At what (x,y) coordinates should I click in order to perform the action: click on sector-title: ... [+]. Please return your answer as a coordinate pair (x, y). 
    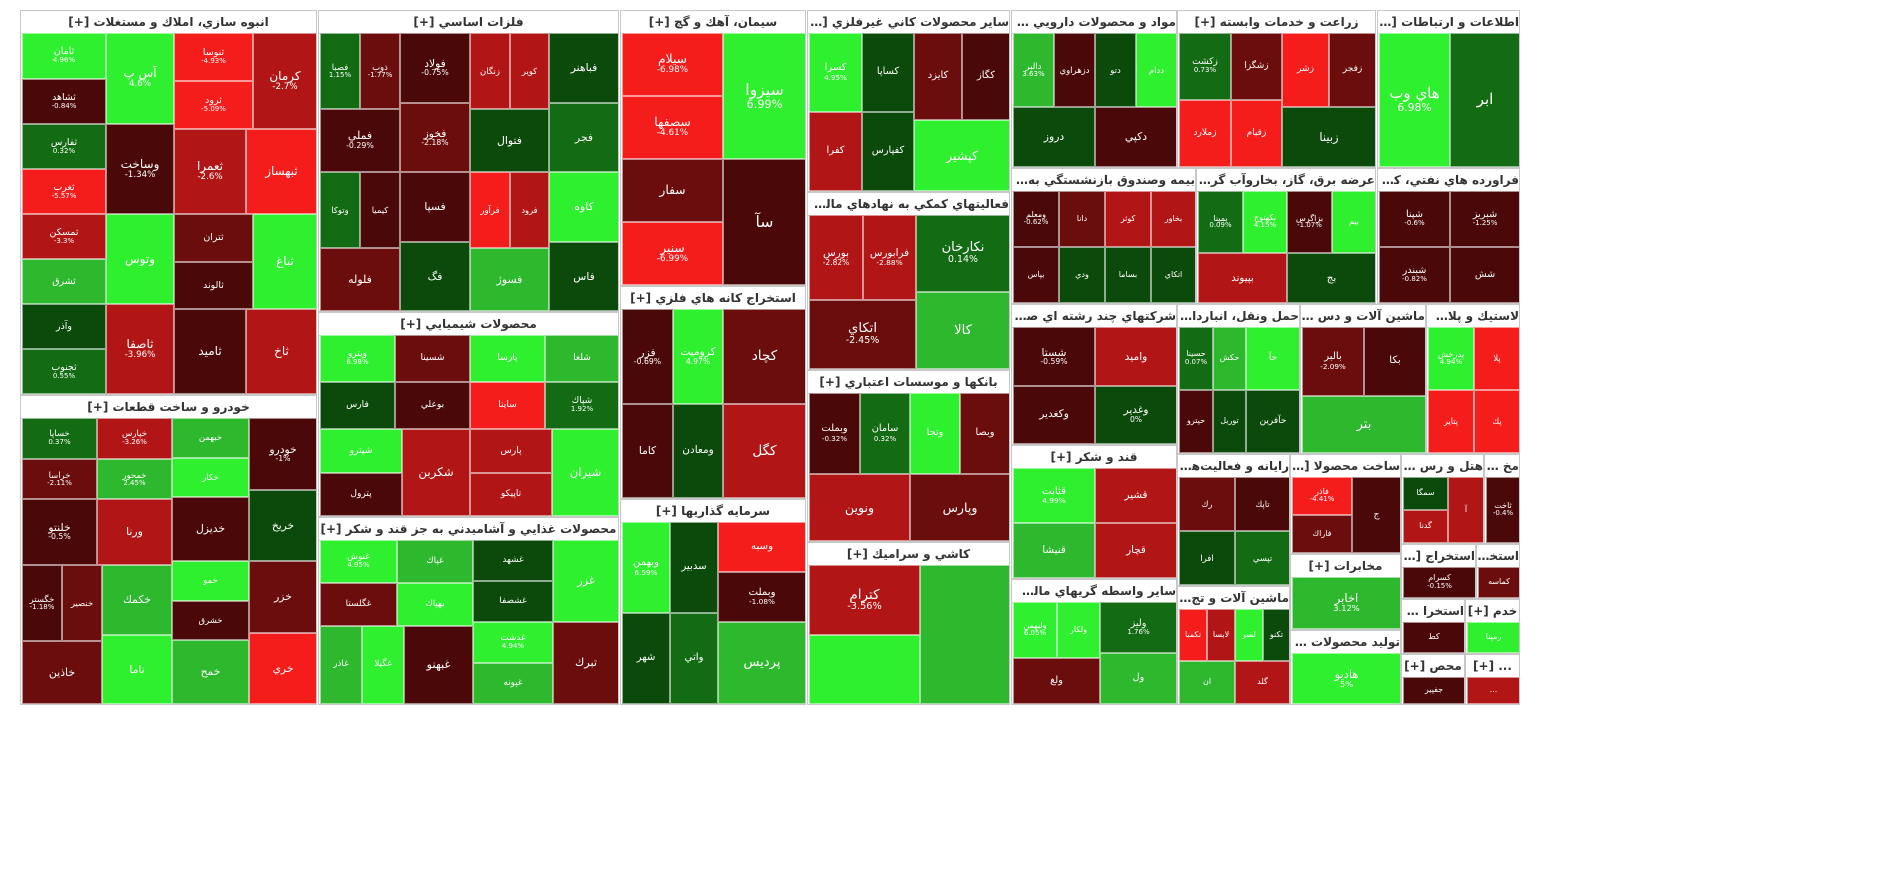
    Looking at the image, I should click on (1492, 666).